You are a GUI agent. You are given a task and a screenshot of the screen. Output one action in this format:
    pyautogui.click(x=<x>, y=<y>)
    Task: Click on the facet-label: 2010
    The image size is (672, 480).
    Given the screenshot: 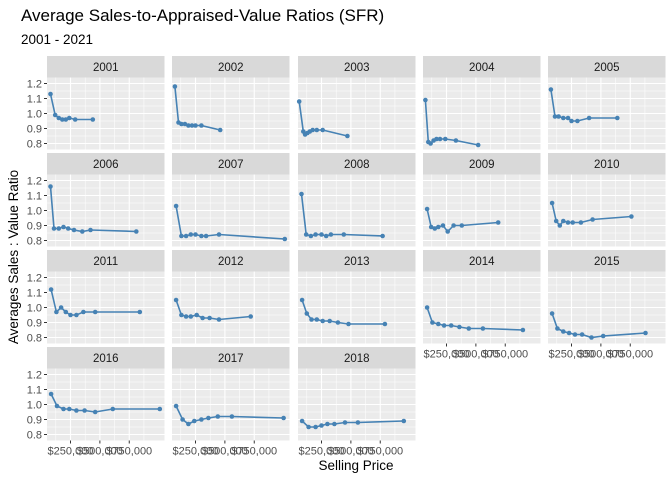 What is the action you would take?
    pyautogui.click(x=607, y=165)
    